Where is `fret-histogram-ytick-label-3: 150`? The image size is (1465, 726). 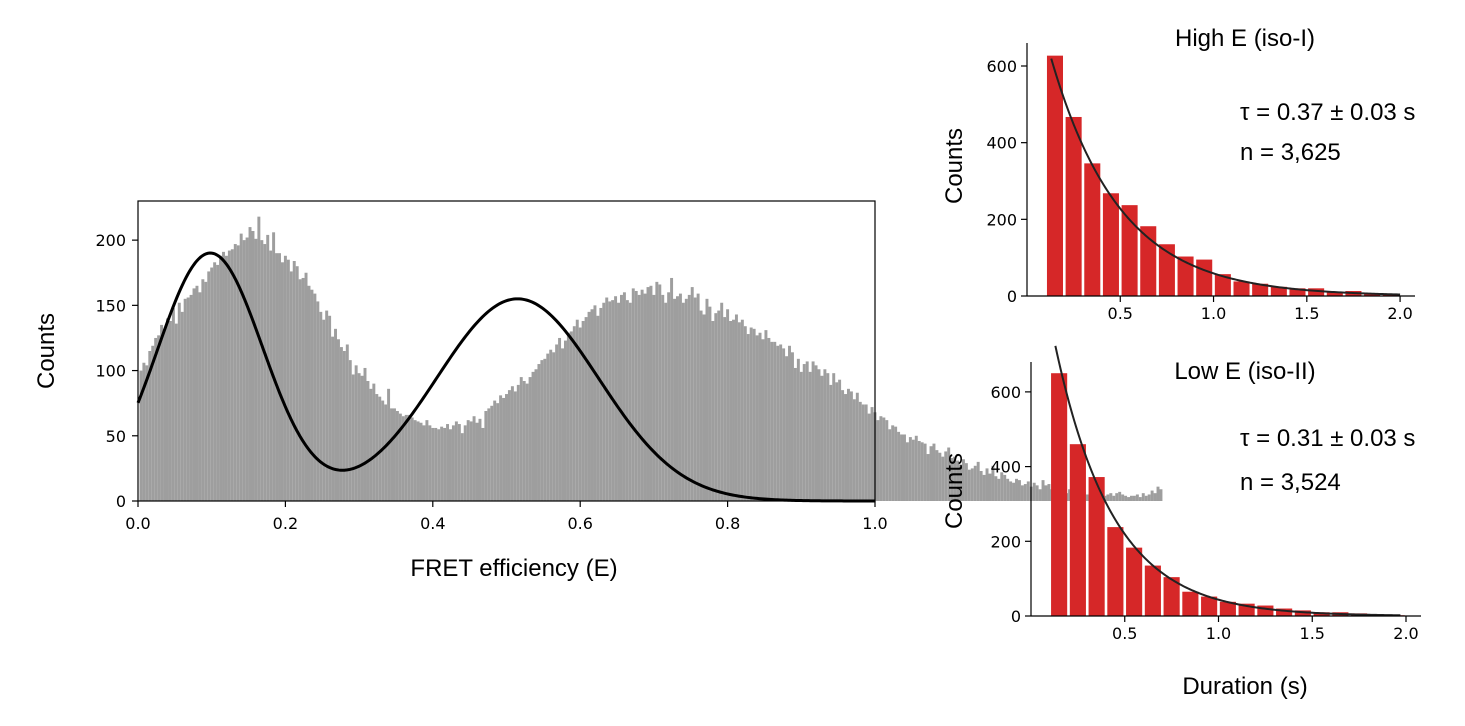 fret-histogram-ytick-label-3: 150 is located at coordinates (110, 305).